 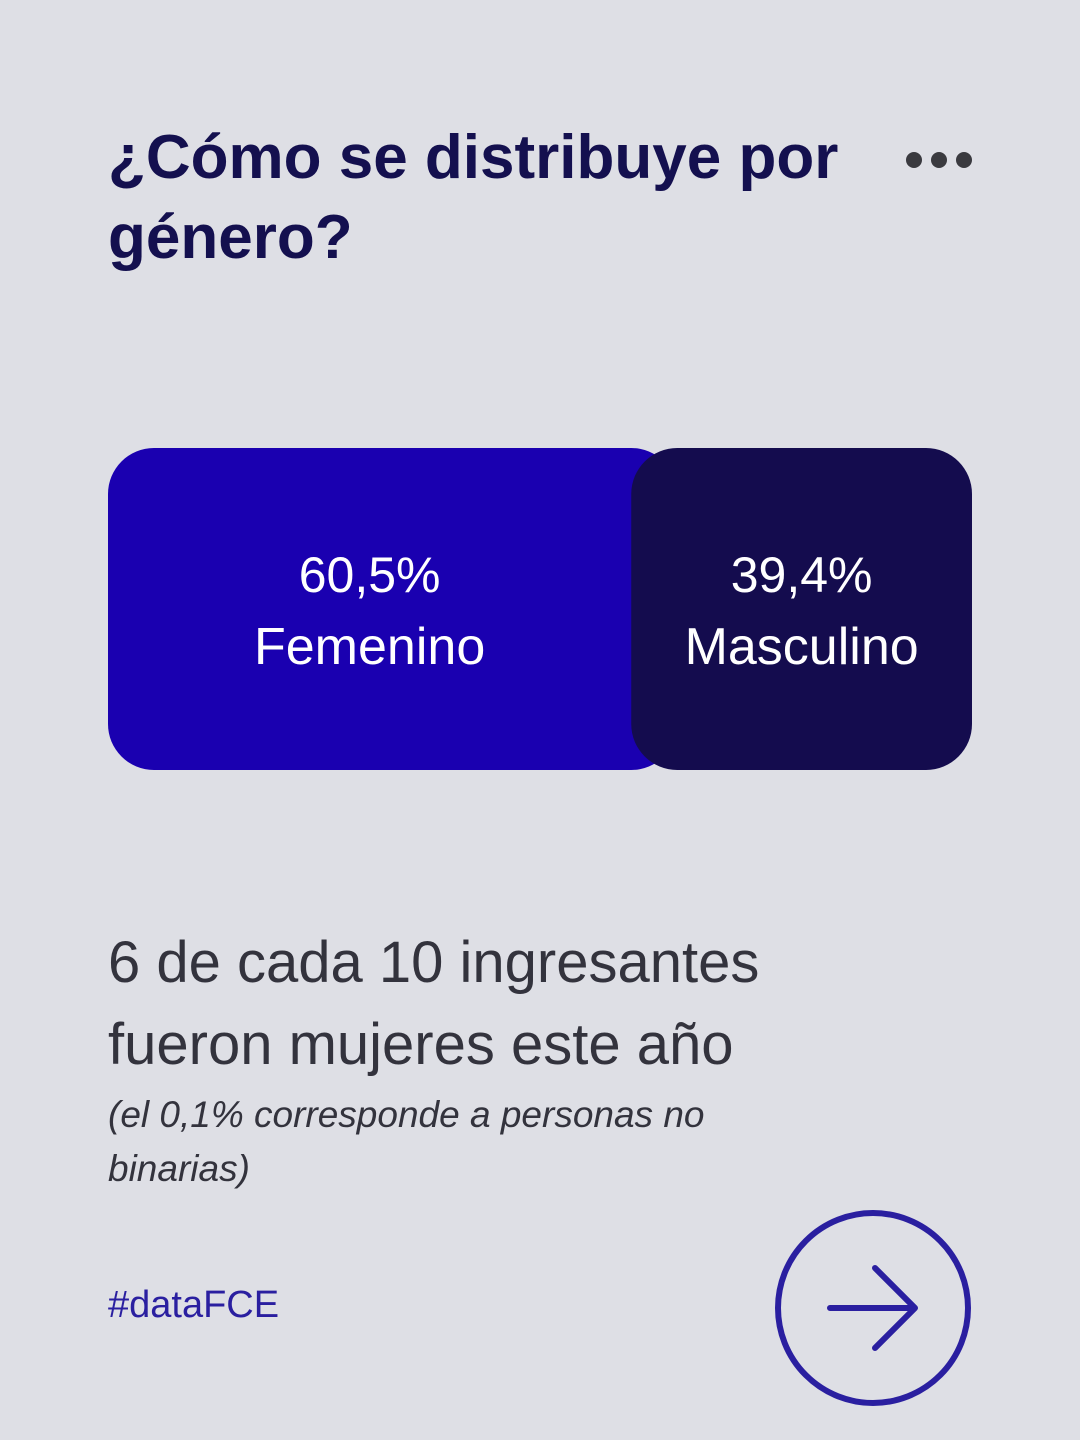 I want to click on more-menu, so click(x=940, y=160).